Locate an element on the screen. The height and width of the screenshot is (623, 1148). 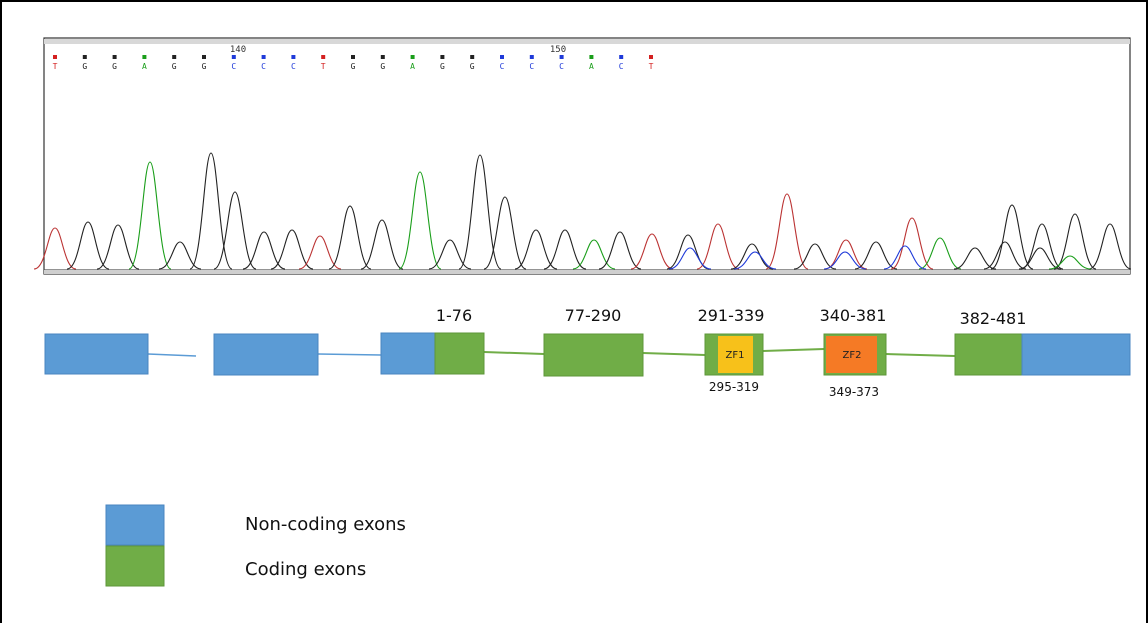
legend-label-coding: Coding exons is located at coordinates (305, 569).